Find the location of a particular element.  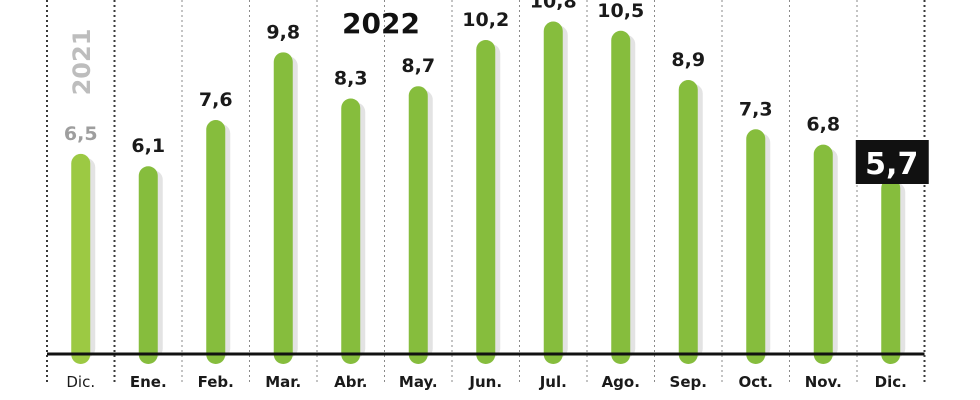

value-label: 8,3 is located at coordinates (351, 79).